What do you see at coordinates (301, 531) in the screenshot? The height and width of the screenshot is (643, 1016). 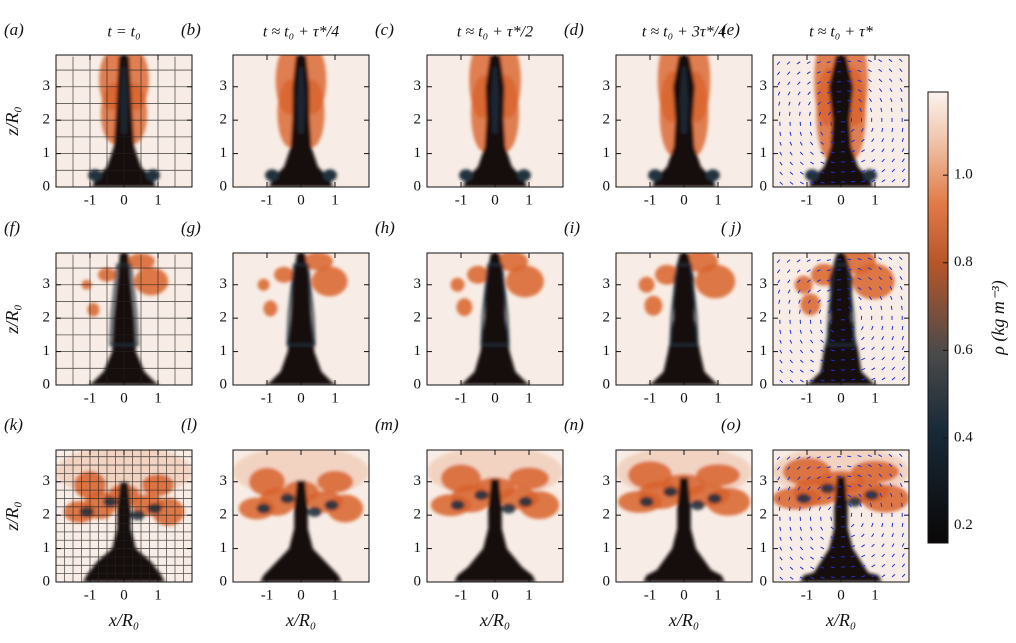 I see `stem` at bounding box center [301, 531].